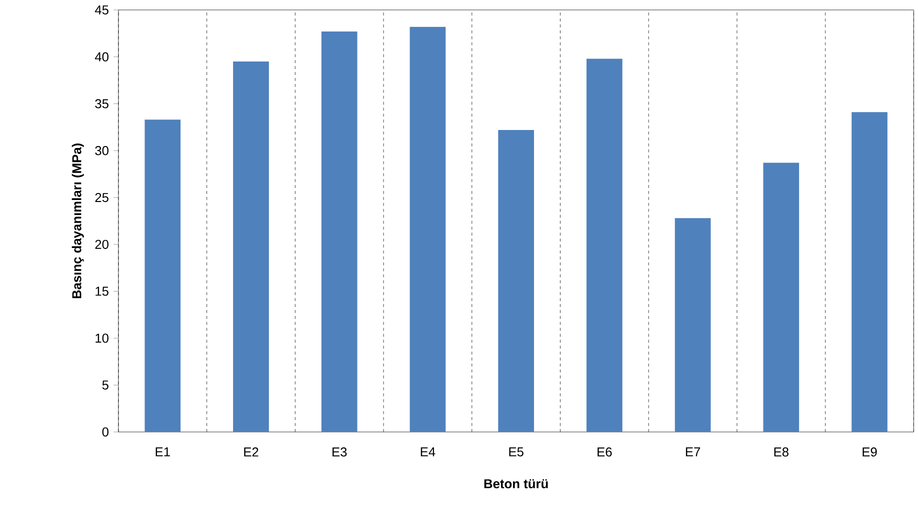 The width and height of the screenshot is (918, 524). What do you see at coordinates (101, 104) in the screenshot?
I see `y-tick-label: 35` at bounding box center [101, 104].